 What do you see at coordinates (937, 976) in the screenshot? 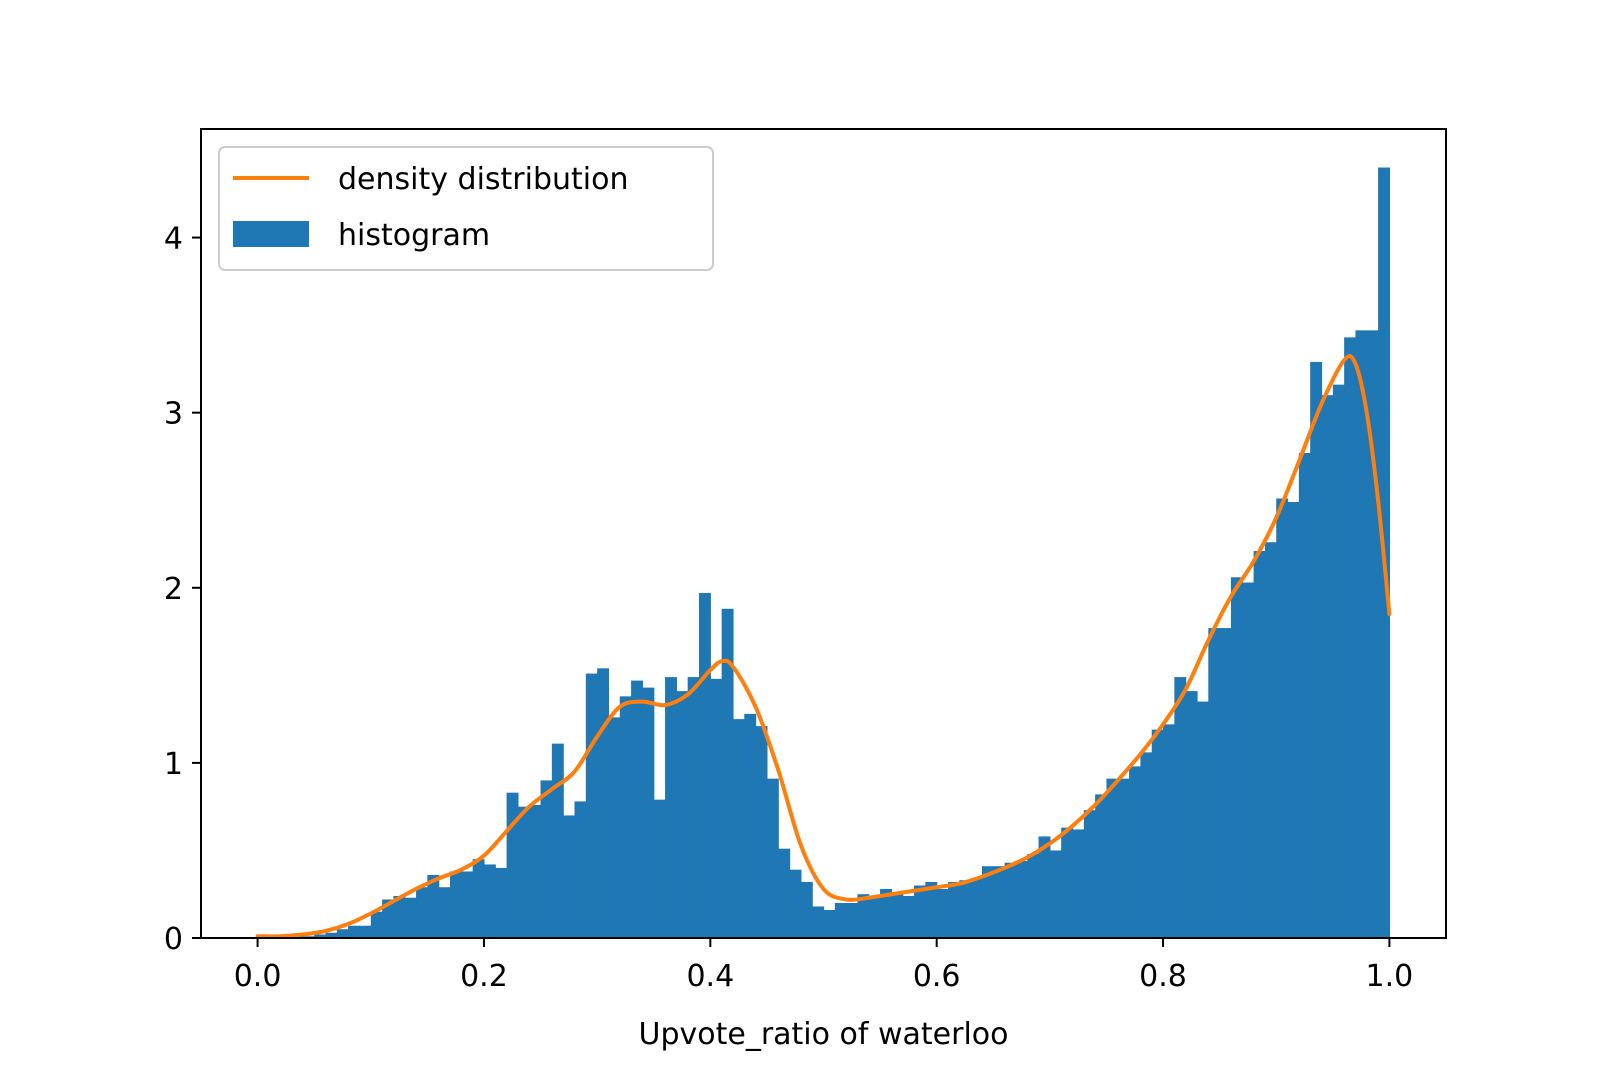
I see `x-tick-label: 0.6` at bounding box center [937, 976].